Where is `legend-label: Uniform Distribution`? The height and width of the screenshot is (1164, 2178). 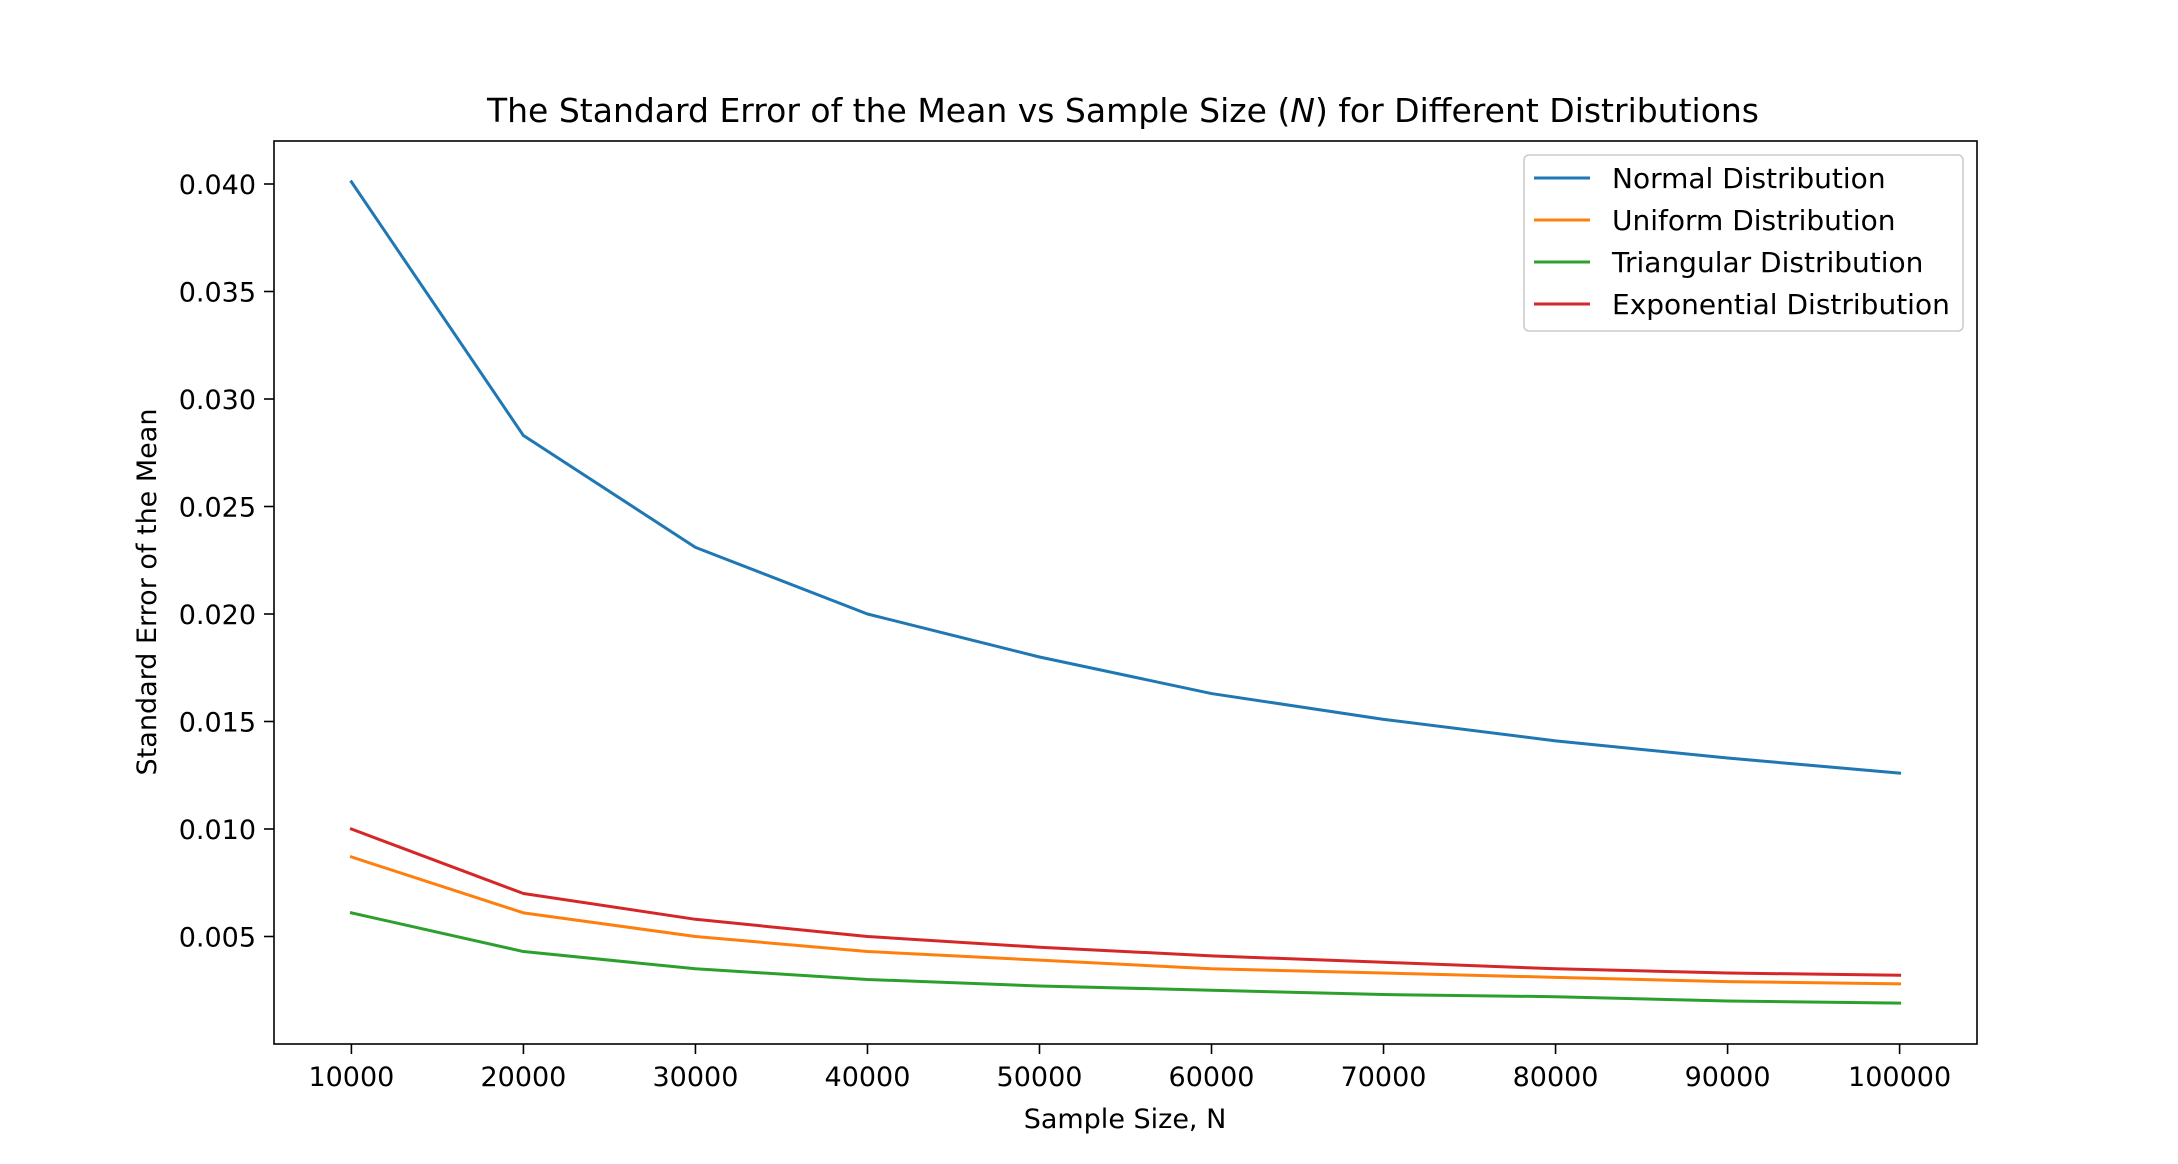
legend-label: Uniform Distribution is located at coordinates (1754, 220).